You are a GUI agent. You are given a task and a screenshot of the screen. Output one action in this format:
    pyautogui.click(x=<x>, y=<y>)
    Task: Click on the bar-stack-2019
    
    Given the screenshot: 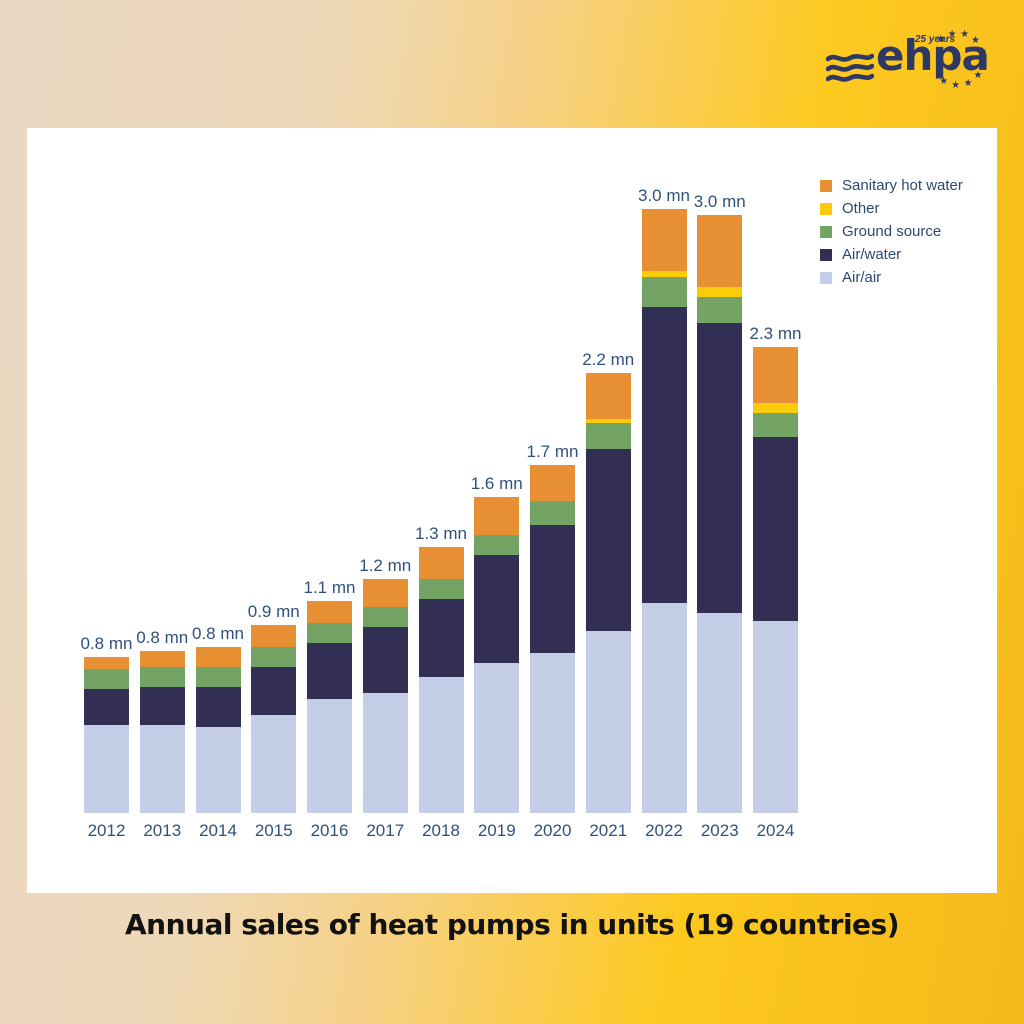 What is the action you would take?
    pyautogui.click(x=497, y=655)
    